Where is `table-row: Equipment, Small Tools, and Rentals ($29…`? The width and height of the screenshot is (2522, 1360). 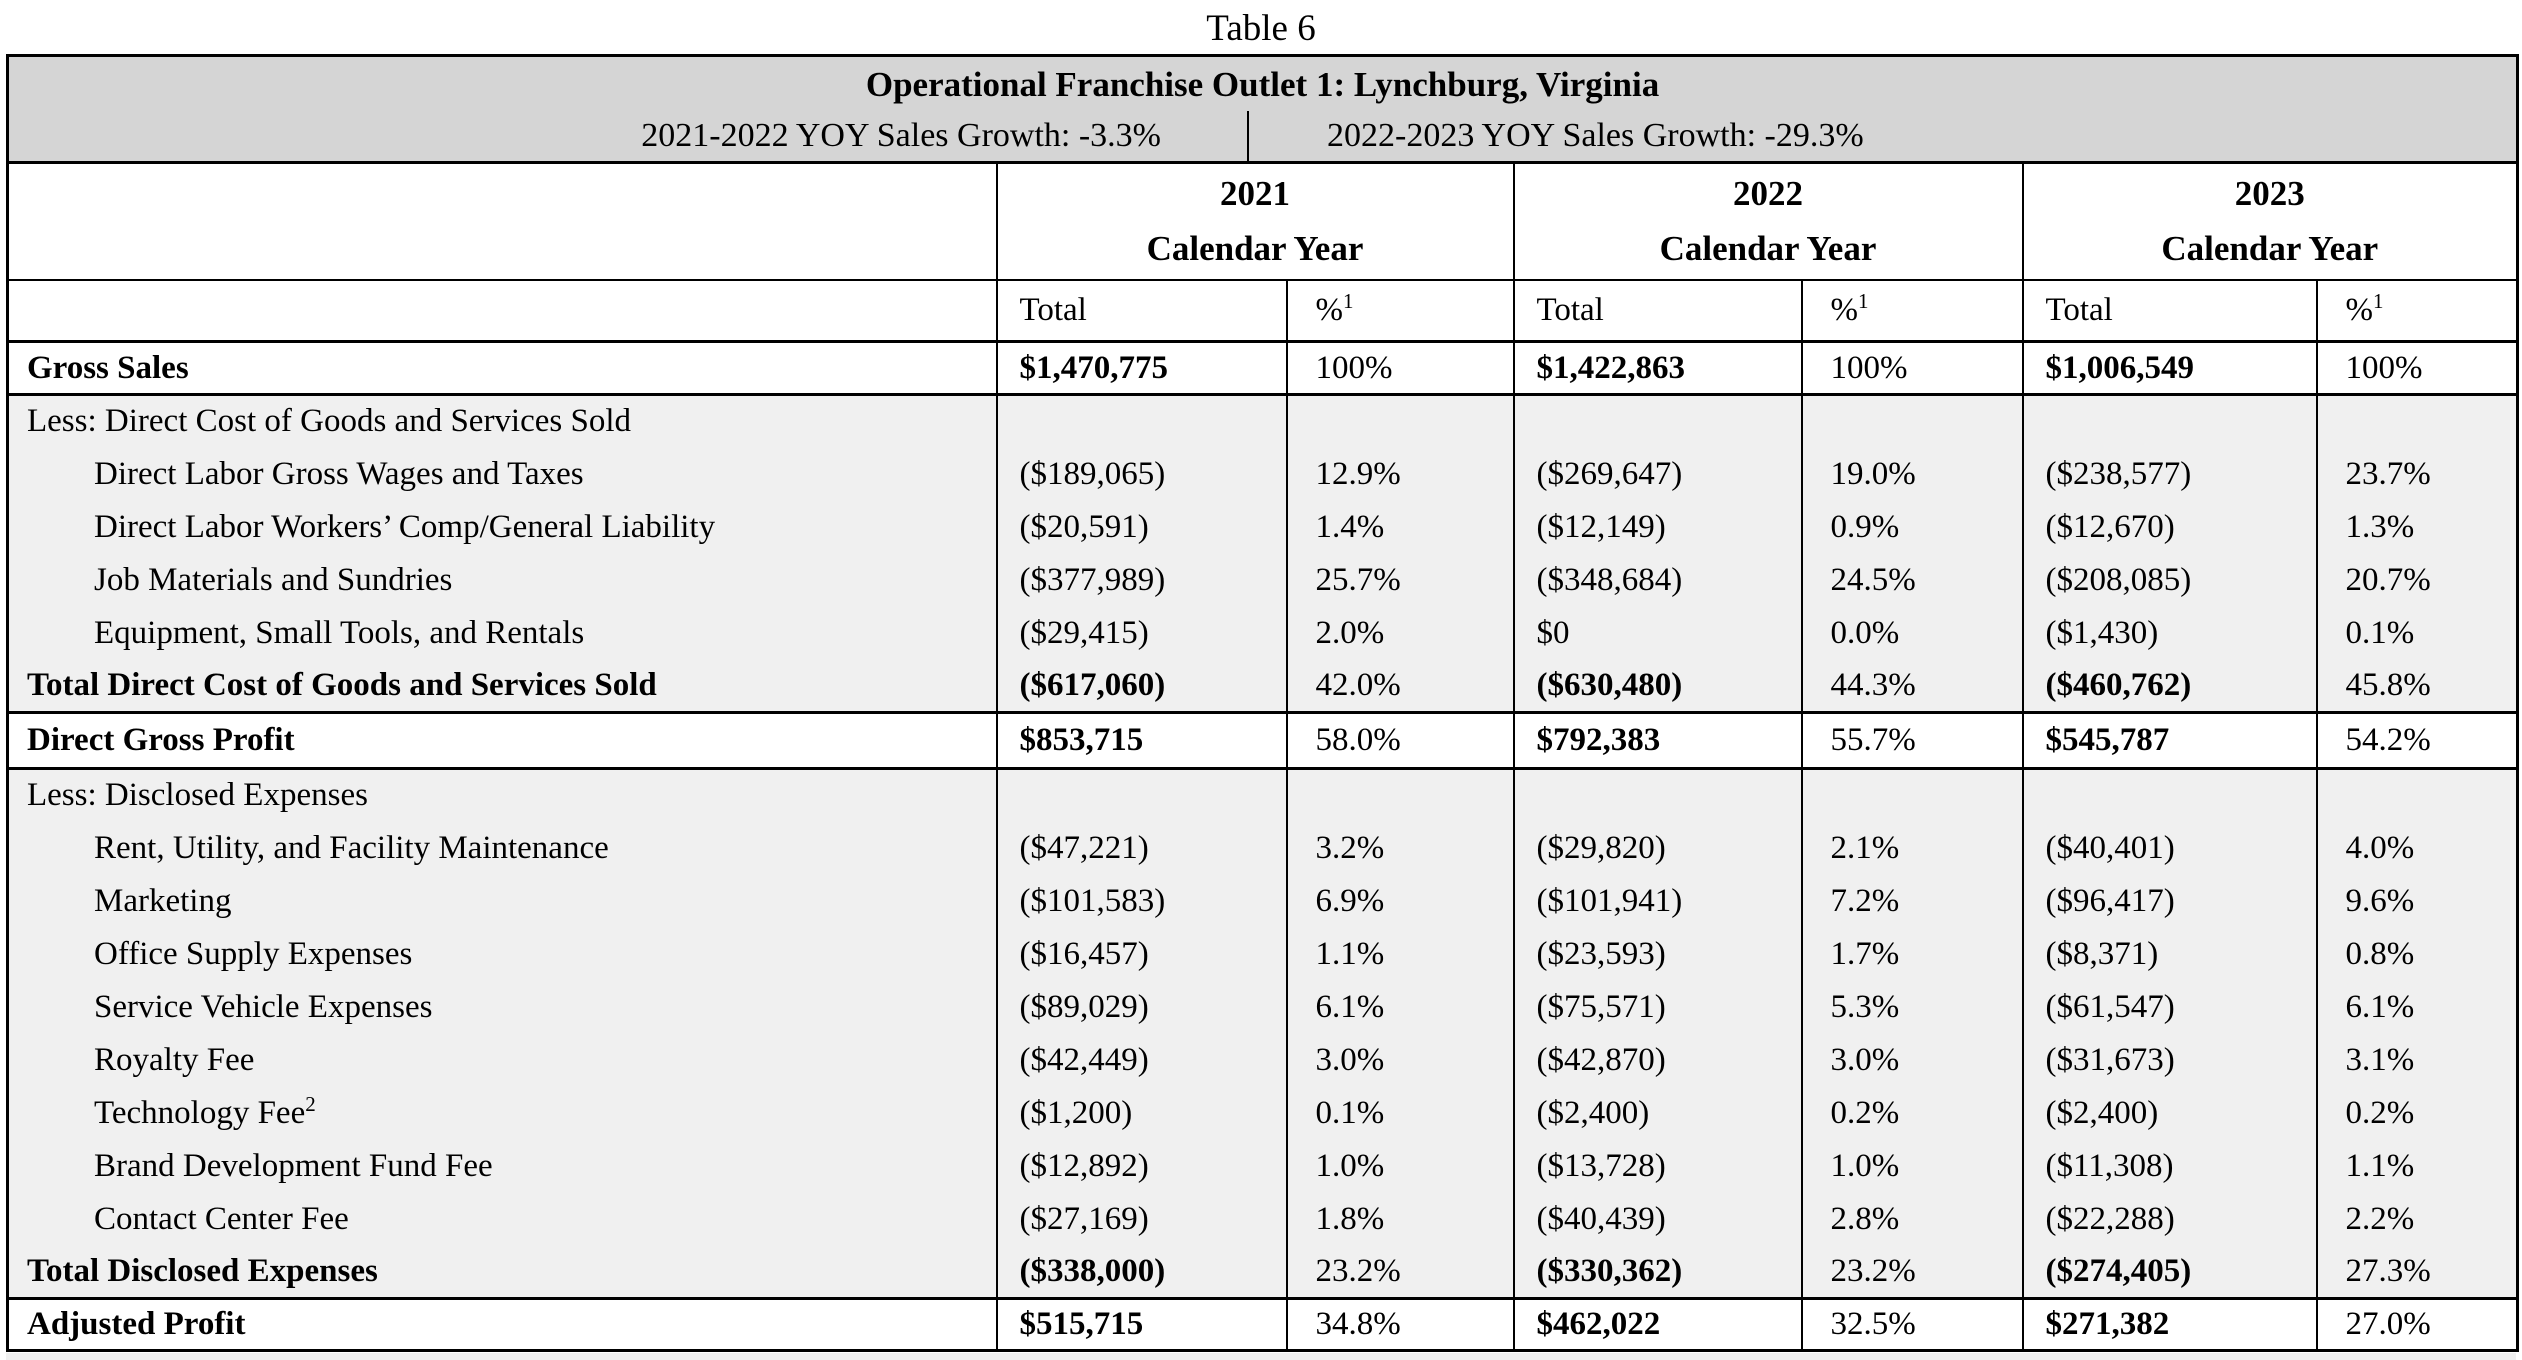
table-row: Equipment, Small Tools, and Rentals ($29… is located at coordinates (1262, 633).